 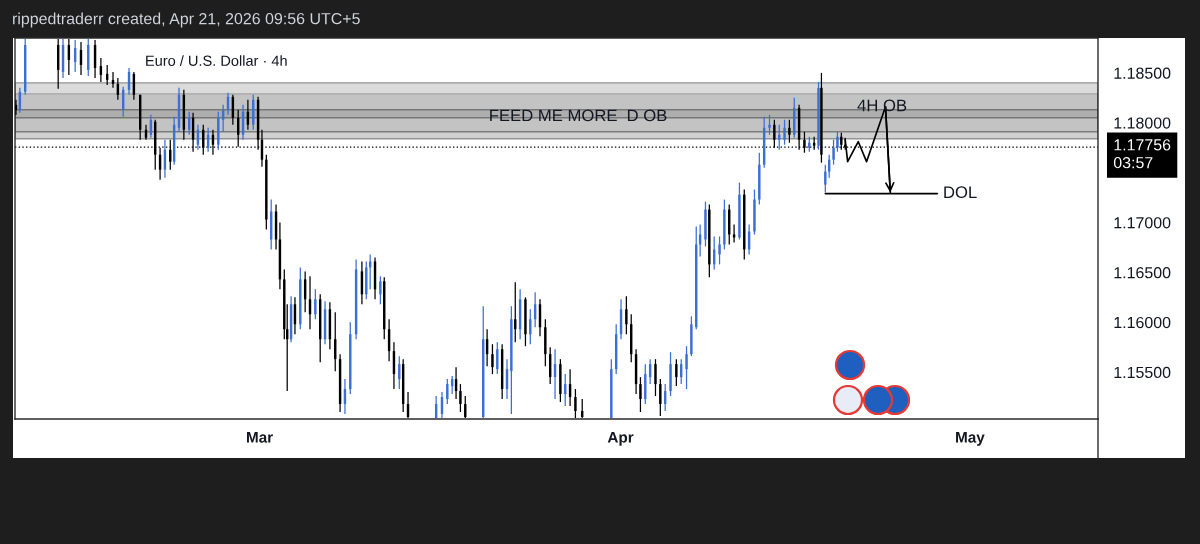 I want to click on y-tick-label: 1.16000, so click(x=1142, y=322).